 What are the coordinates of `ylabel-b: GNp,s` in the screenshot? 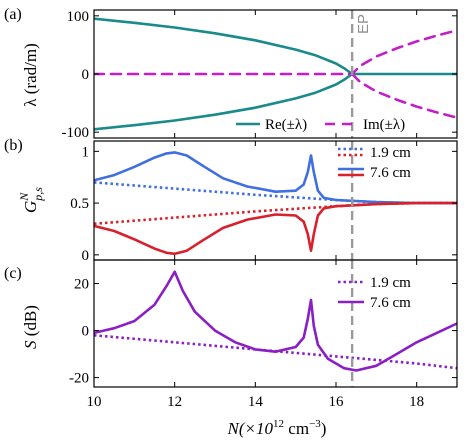 It's located at (31, 200).